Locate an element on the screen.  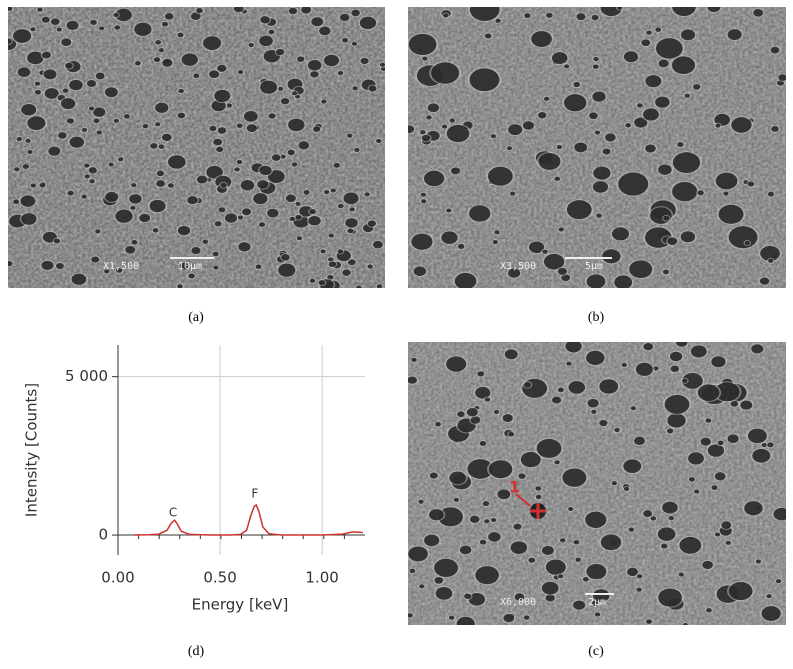
panel-label: (b) is located at coordinates (596, 317).